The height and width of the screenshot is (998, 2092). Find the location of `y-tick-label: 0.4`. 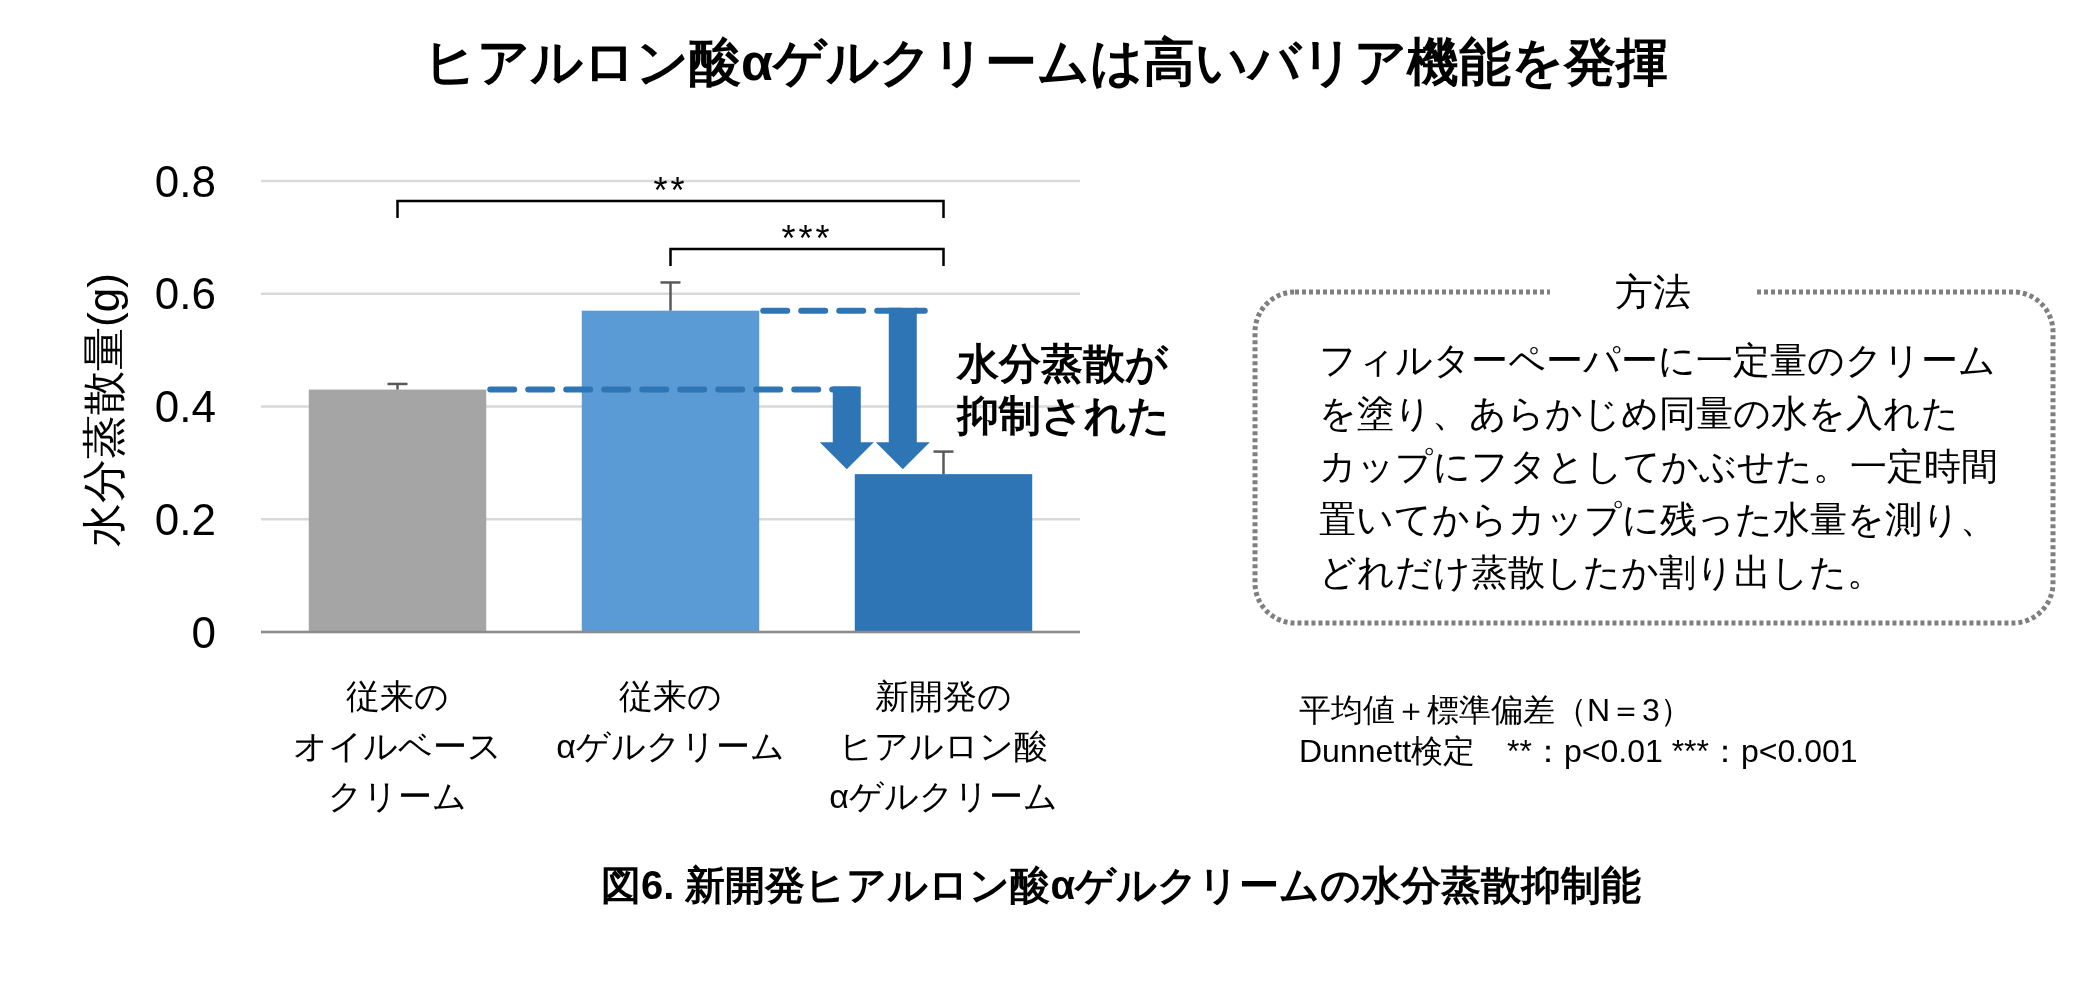

y-tick-label: 0.4 is located at coordinates (185, 406).